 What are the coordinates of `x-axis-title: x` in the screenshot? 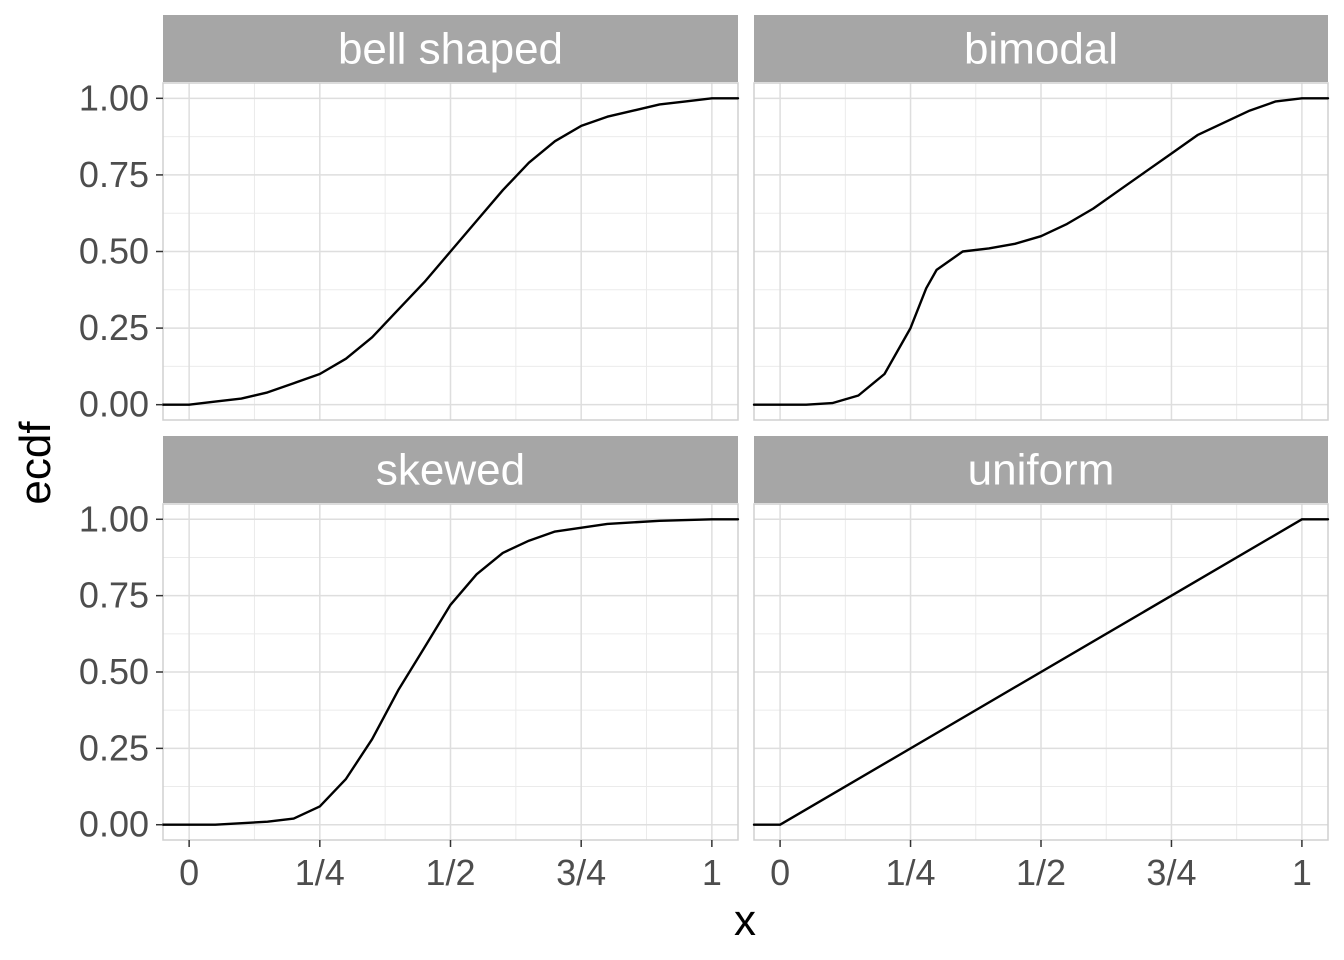 It's located at (745, 920).